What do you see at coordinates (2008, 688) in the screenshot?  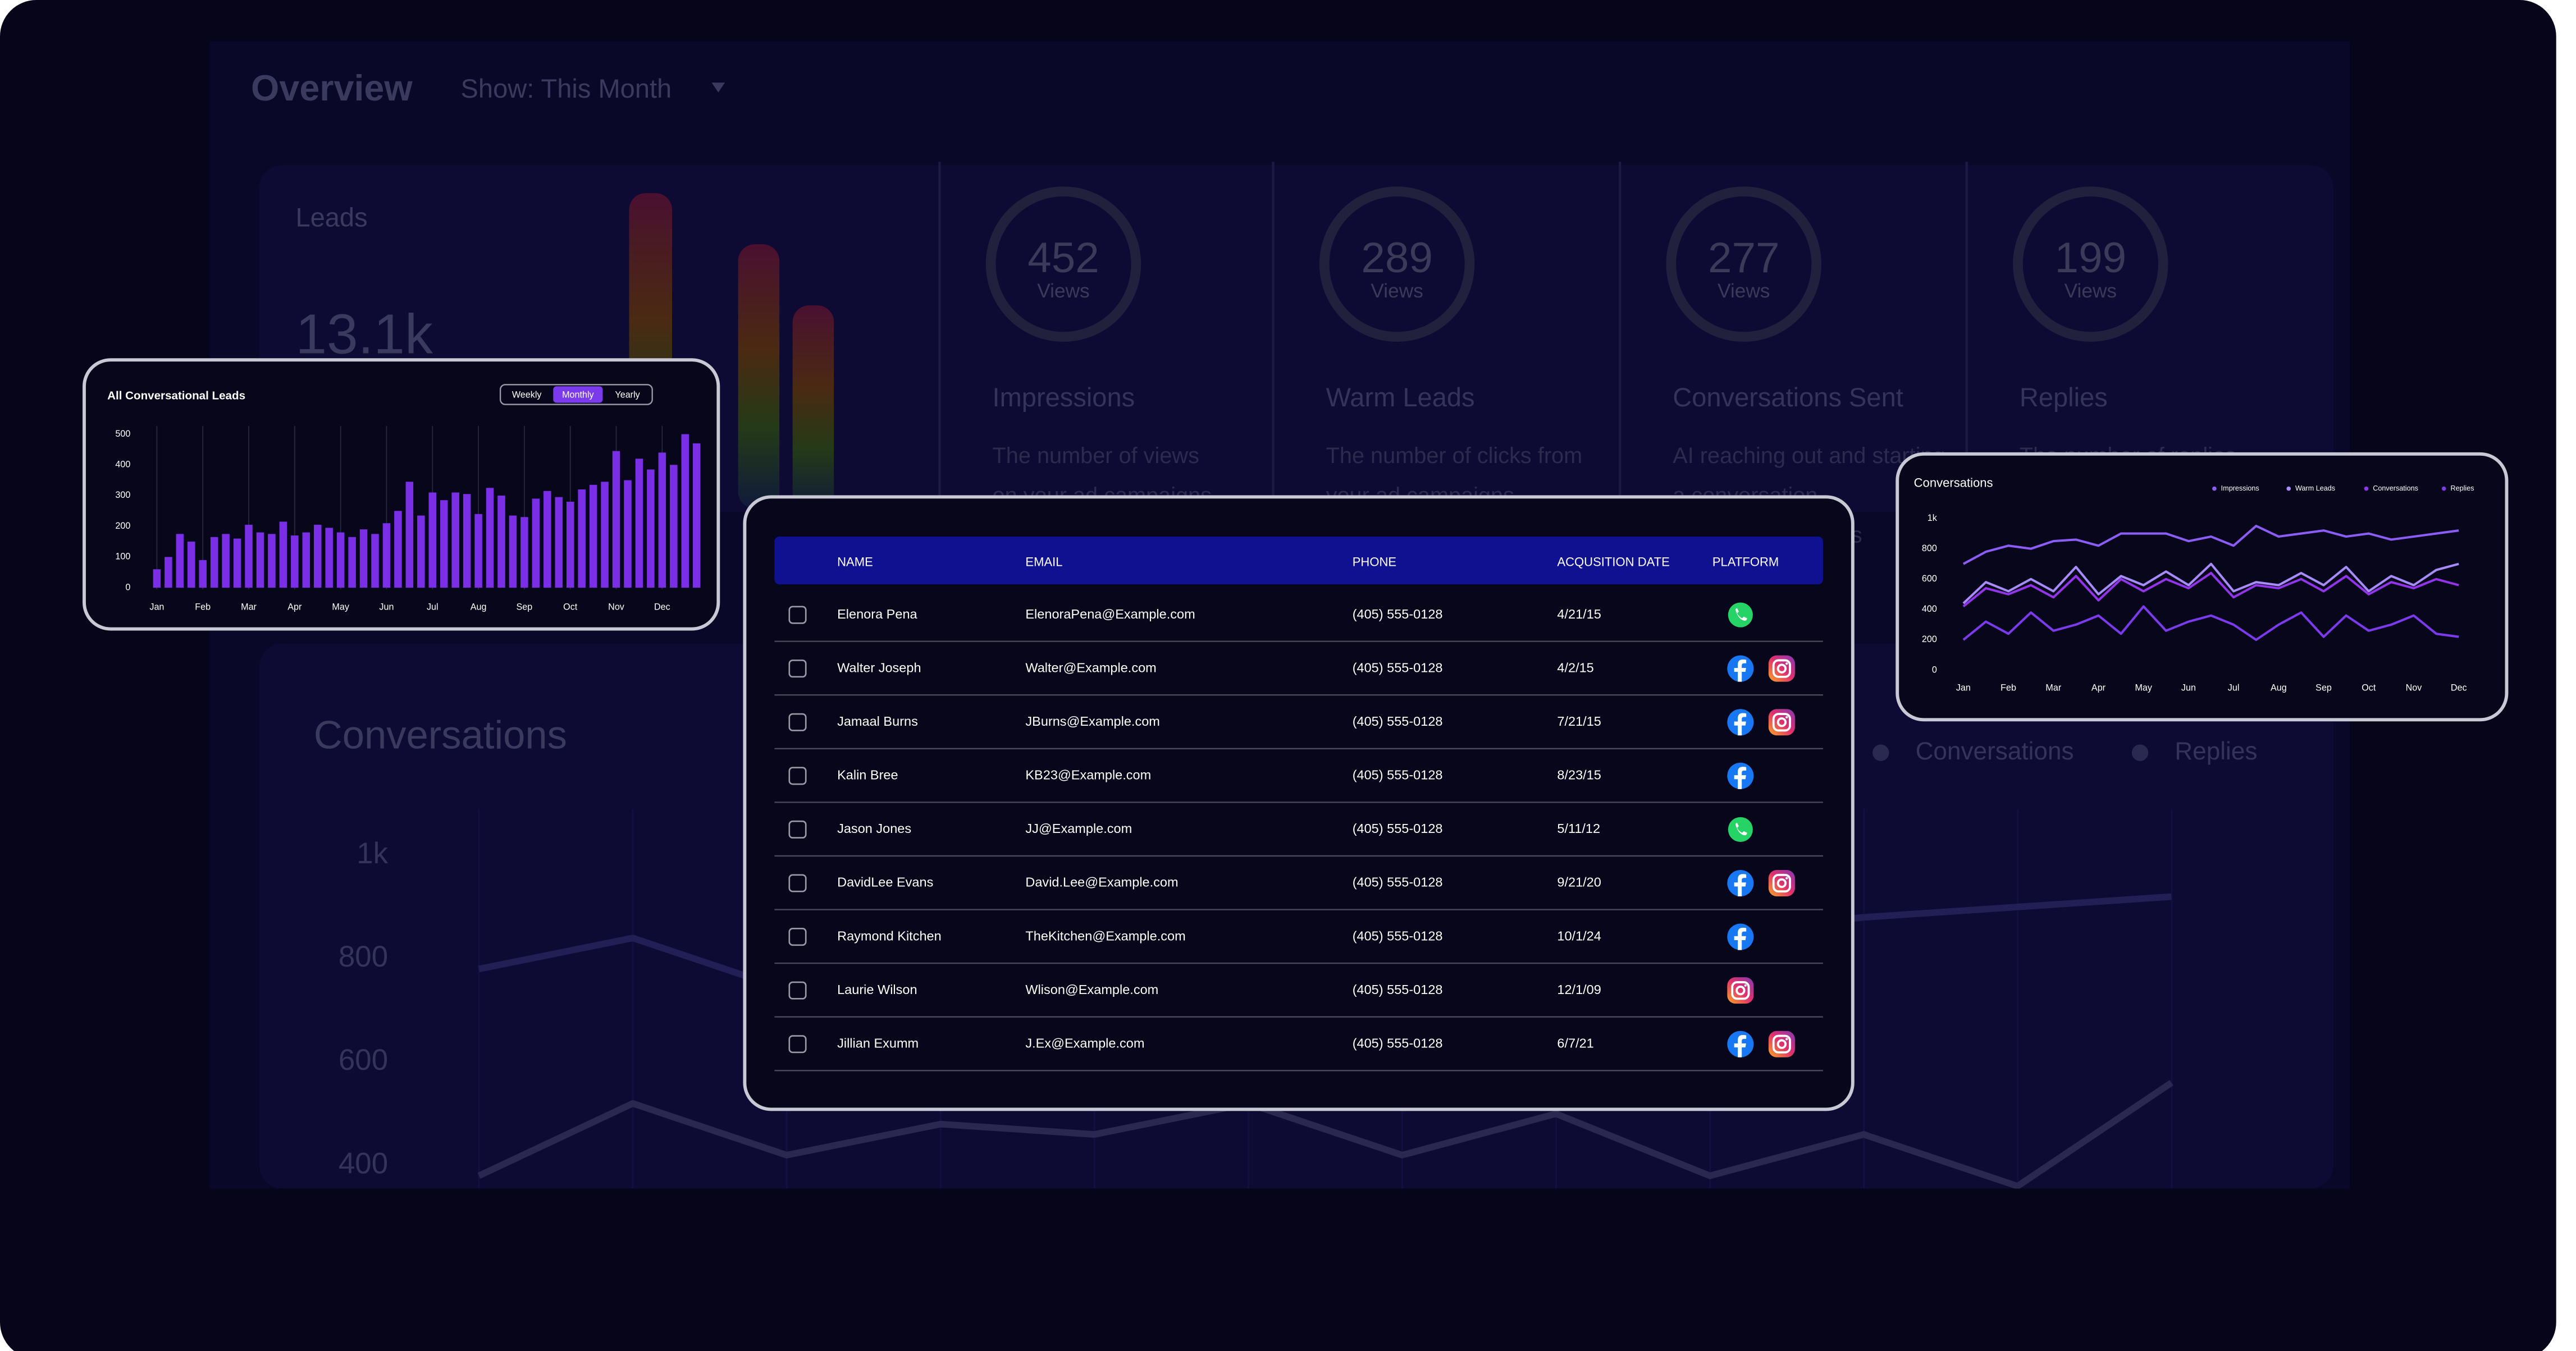 I see `x-tick-label: Feb` at bounding box center [2008, 688].